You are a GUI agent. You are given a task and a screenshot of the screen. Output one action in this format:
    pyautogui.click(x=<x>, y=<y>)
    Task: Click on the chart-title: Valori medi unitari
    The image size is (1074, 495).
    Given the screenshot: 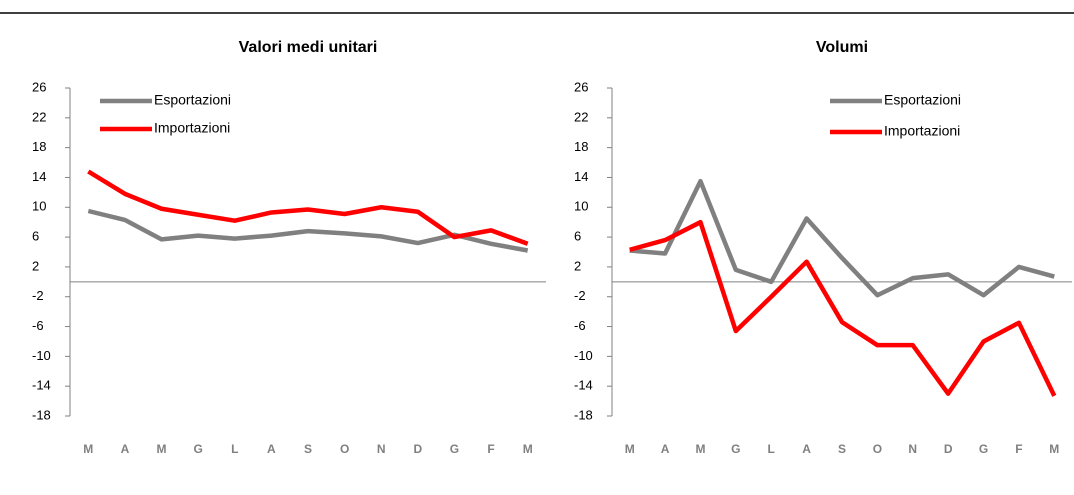 What is the action you would take?
    pyautogui.click(x=308, y=47)
    